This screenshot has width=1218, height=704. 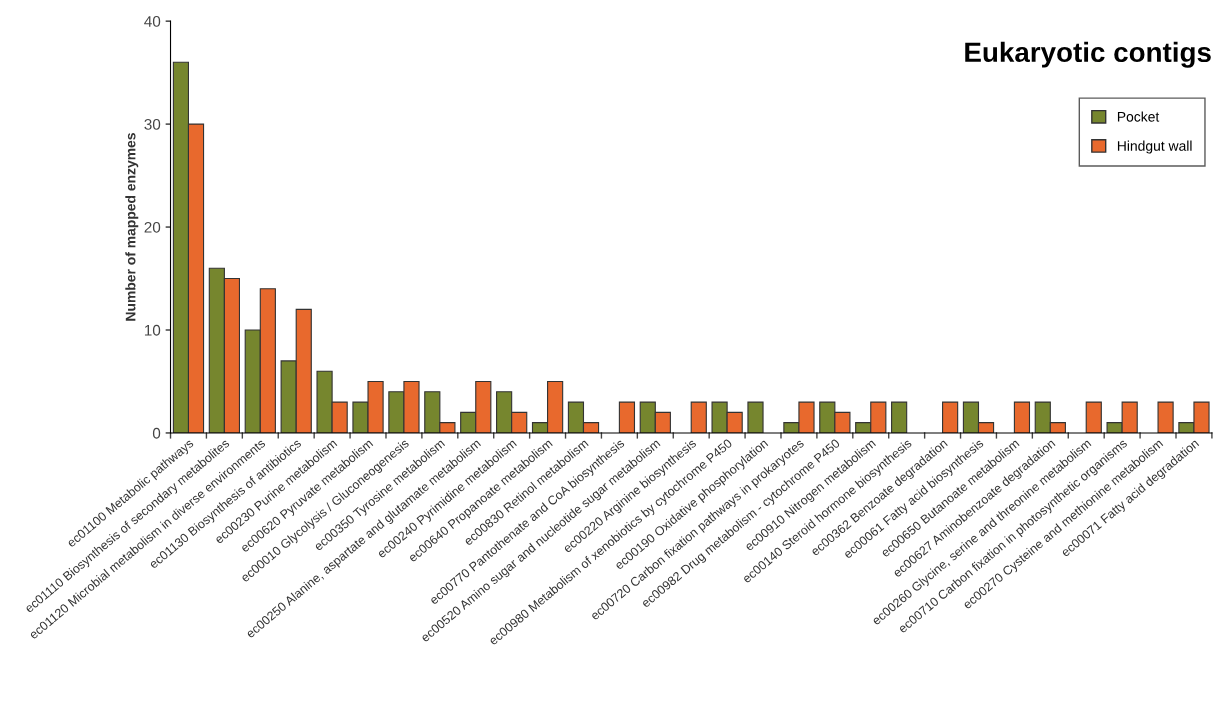 What do you see at coordinates (132, 227) in the screenshot?
I see `y-axis-title: Number of mapped enzymes` at bounding box center [132, 227].